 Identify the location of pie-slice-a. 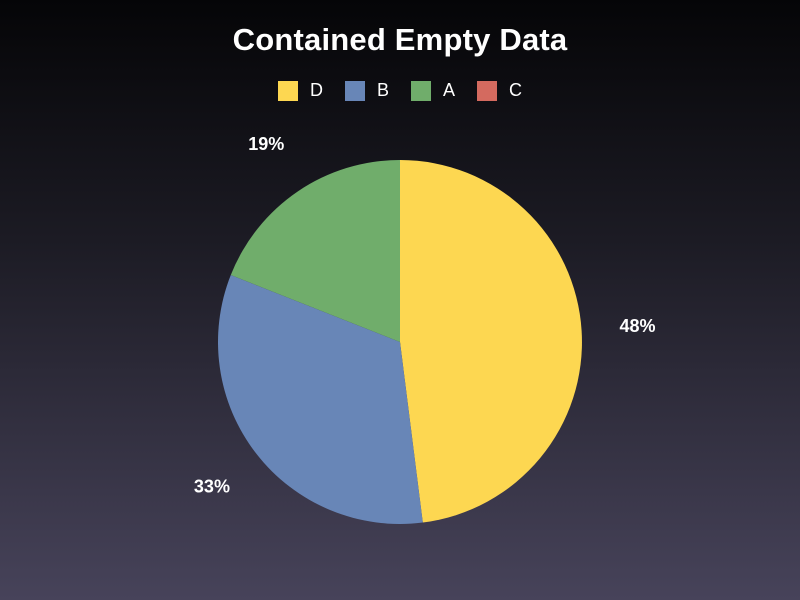
(315, 251).